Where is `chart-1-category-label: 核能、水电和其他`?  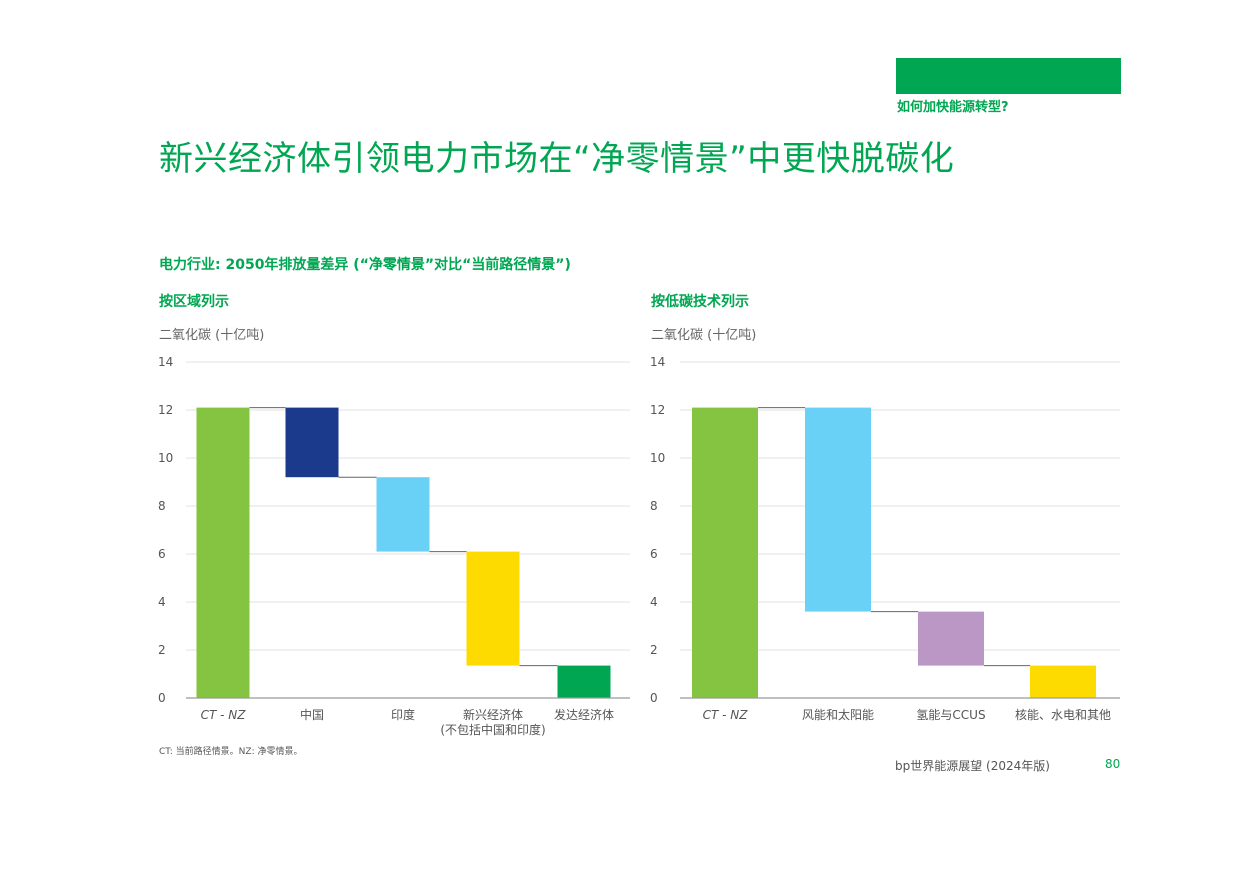
chart-1-category-label: 核能、水电和其他 is located at coordinates (1063, 715).